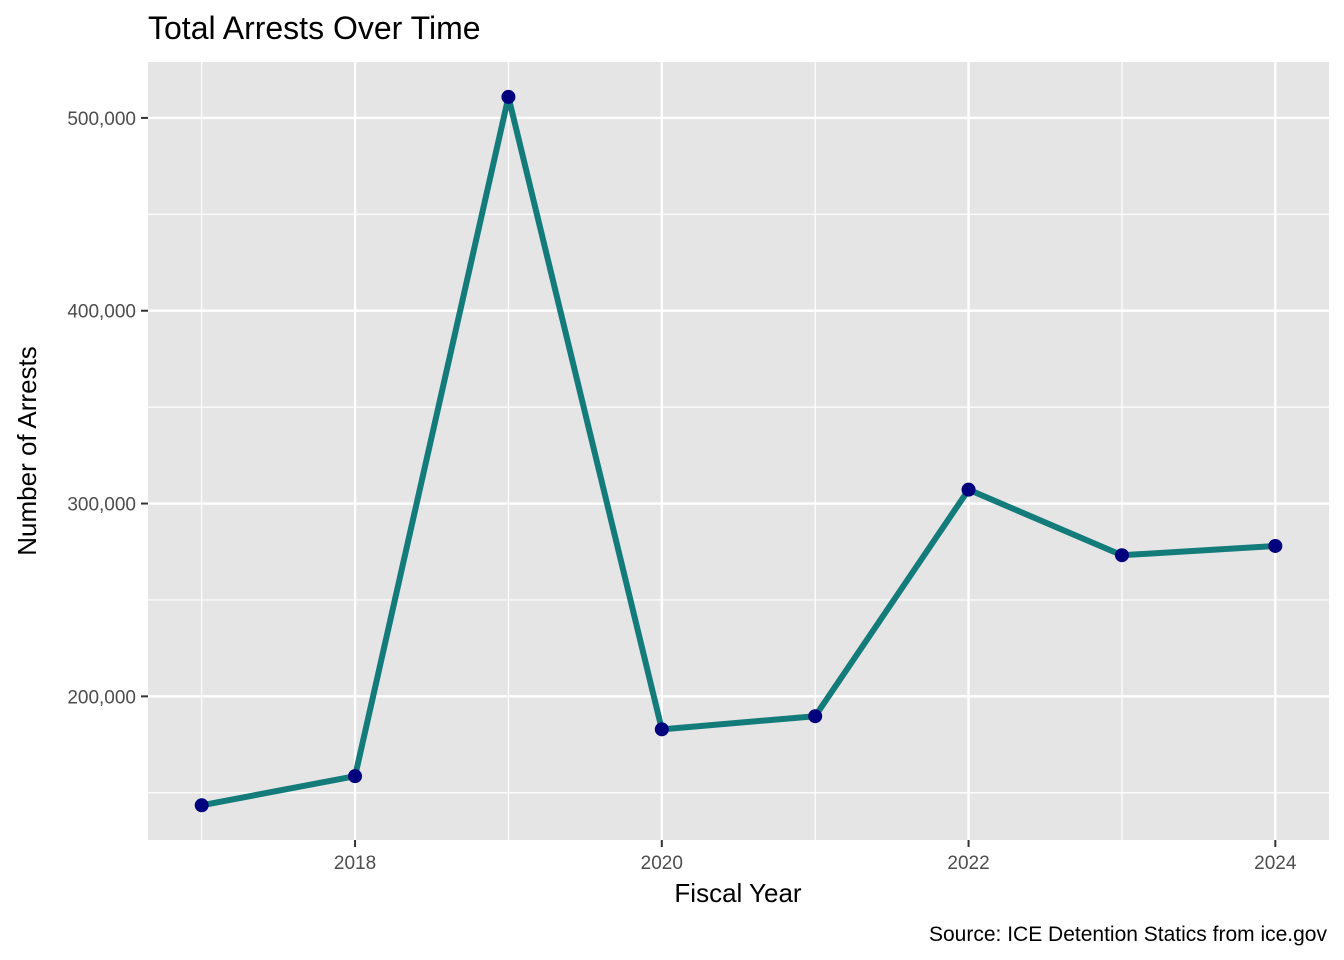 This screenshot has height=960, width=1344. What do you see at coordinates (968, 863) in the screenshot?
I see `x-tick-label: 2022` at bounding box center [968, 863].